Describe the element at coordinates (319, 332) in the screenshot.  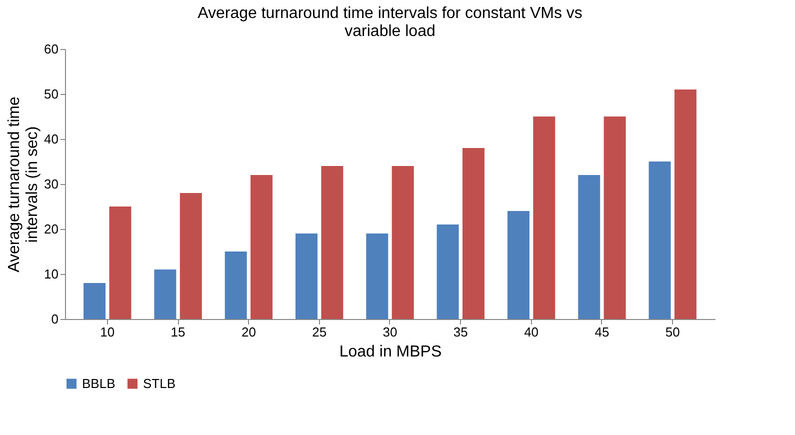
I see `x-tick-label: 25` at that location.